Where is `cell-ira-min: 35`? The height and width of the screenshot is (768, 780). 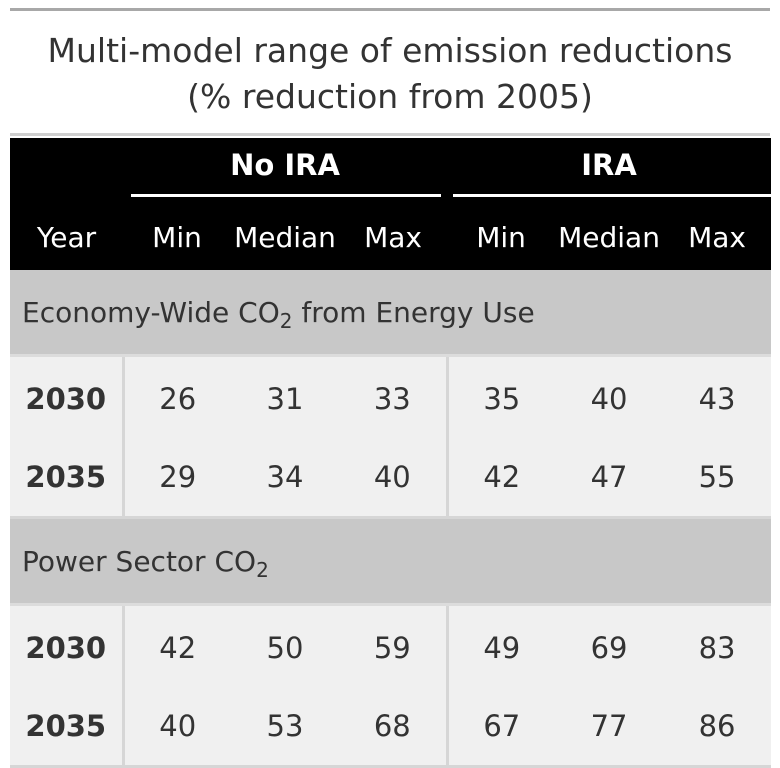
cell-ira-min: 35 is located at coordinates (501, 396).